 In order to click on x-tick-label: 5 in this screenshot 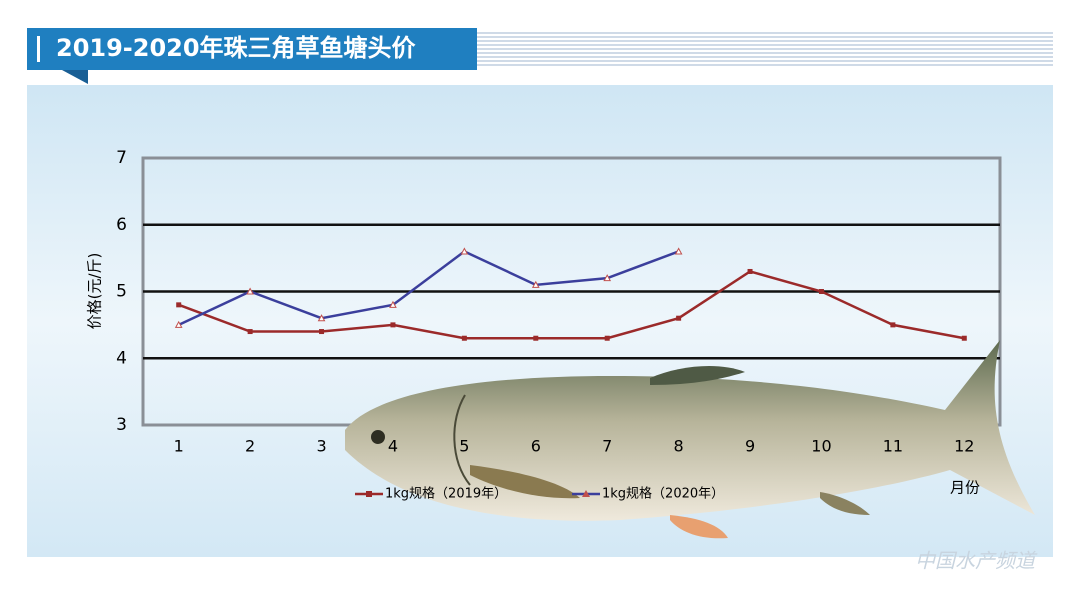, I will do `click(464, 446)`.